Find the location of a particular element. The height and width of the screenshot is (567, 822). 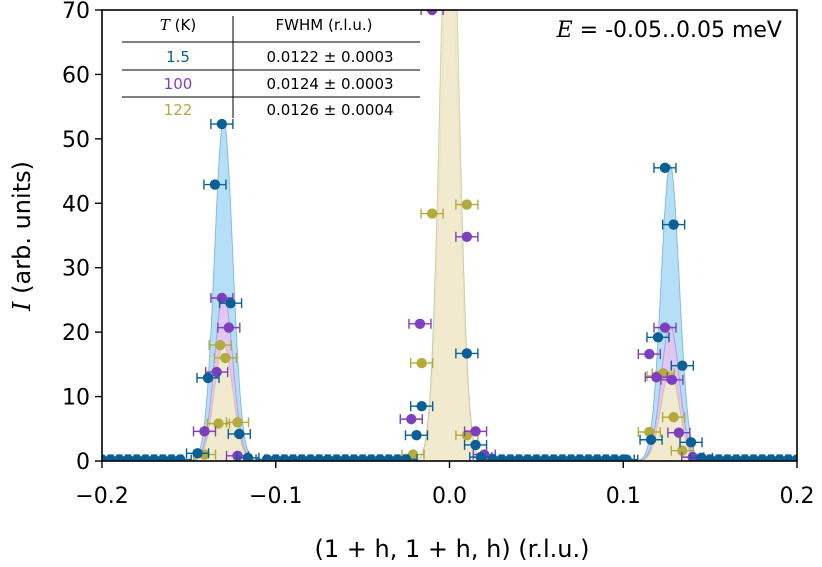

y-tick-label: 40 is located at coordinates (76, 204).